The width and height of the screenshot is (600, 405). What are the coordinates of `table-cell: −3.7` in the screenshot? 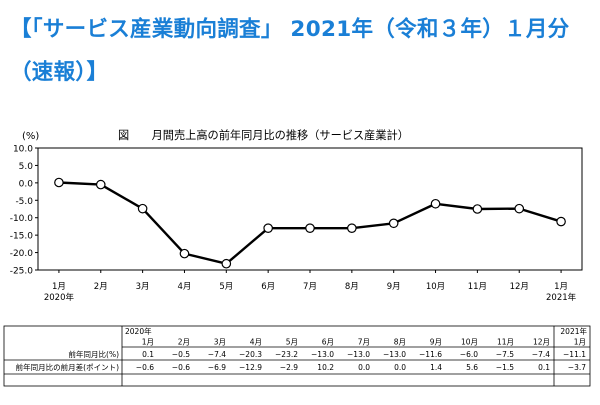 It's located at (577, 367).